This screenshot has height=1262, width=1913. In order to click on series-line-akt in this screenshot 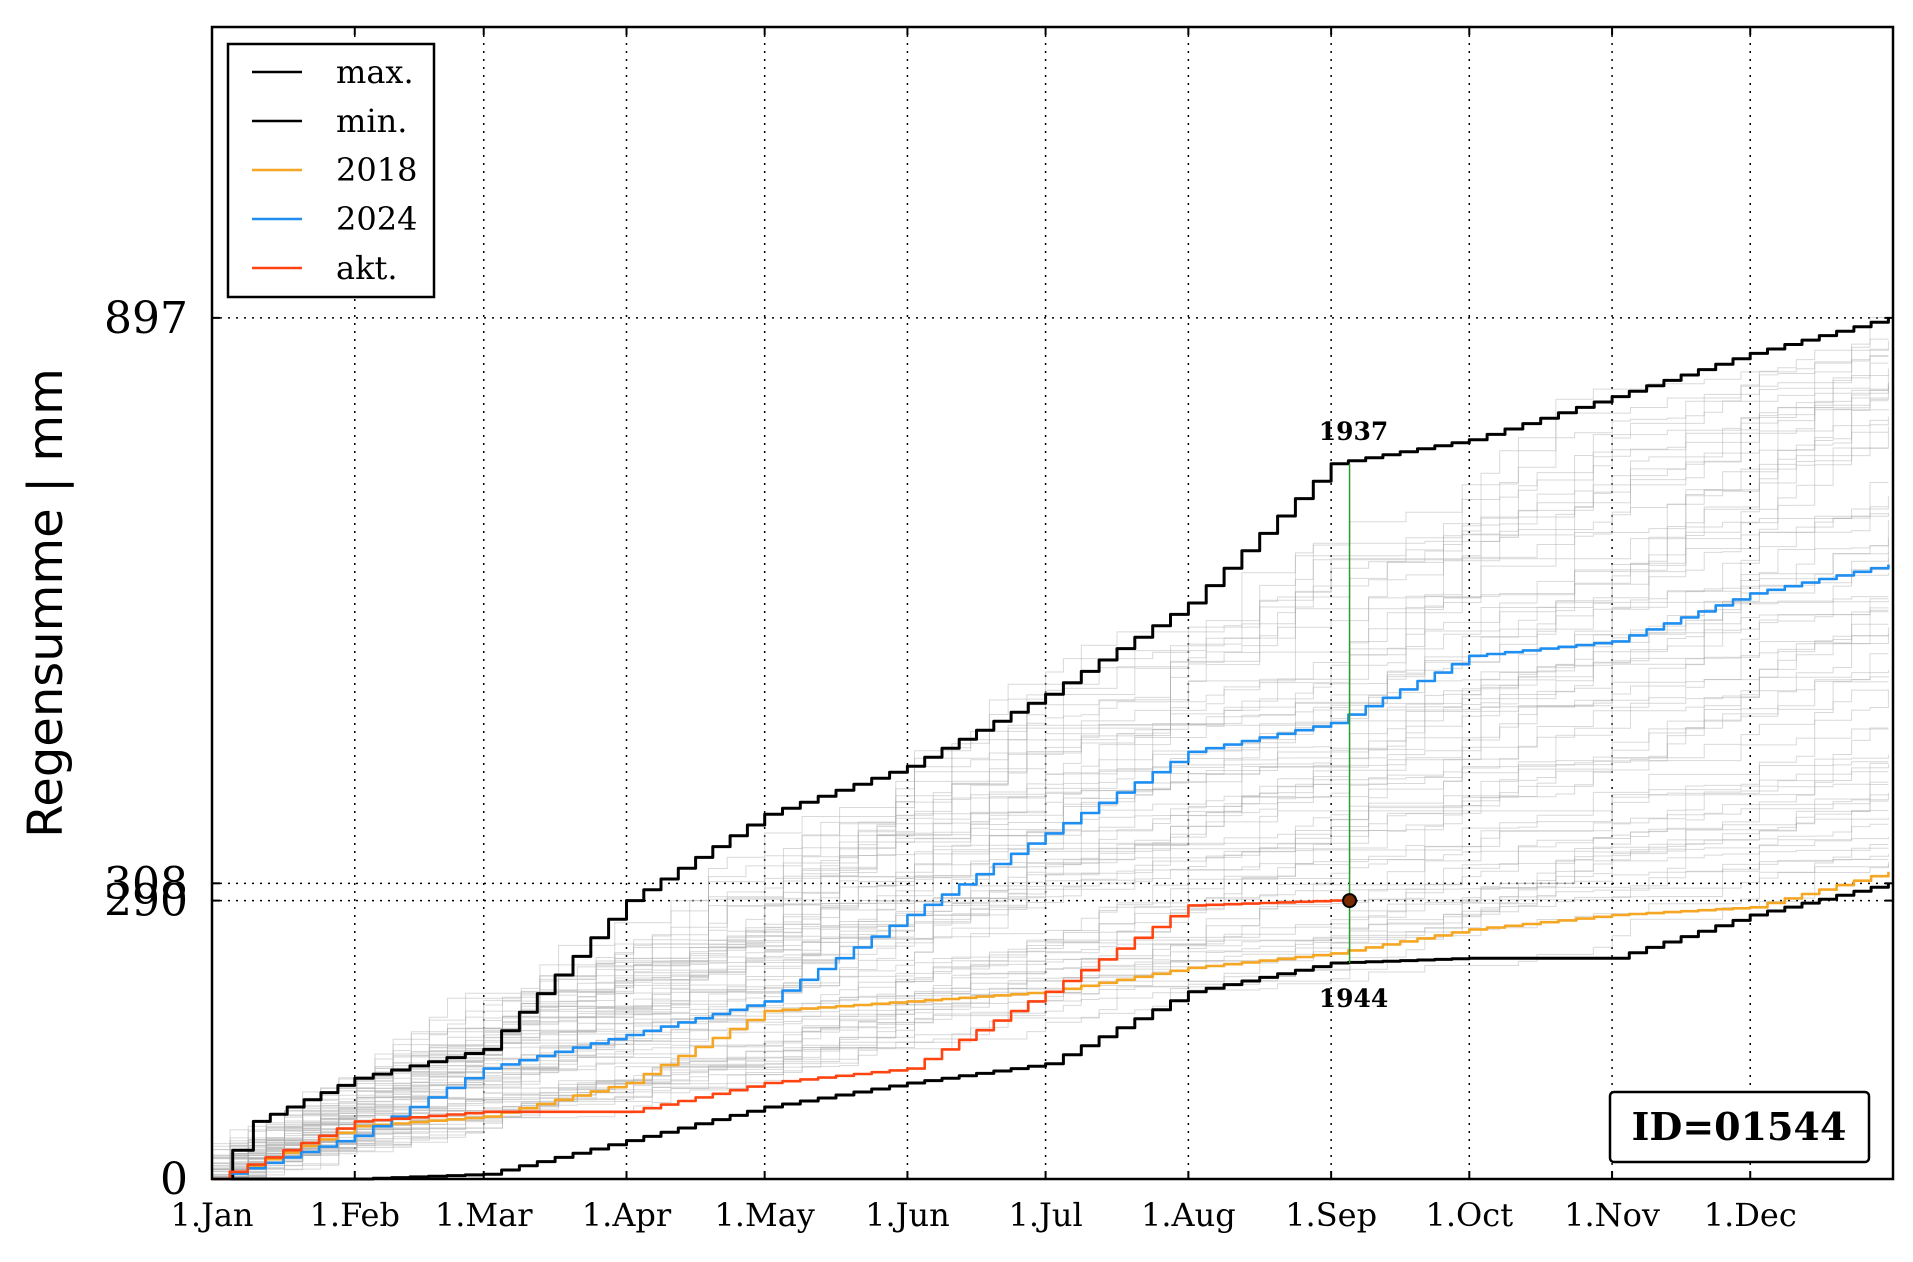, I will do `click(781, 1040)`.